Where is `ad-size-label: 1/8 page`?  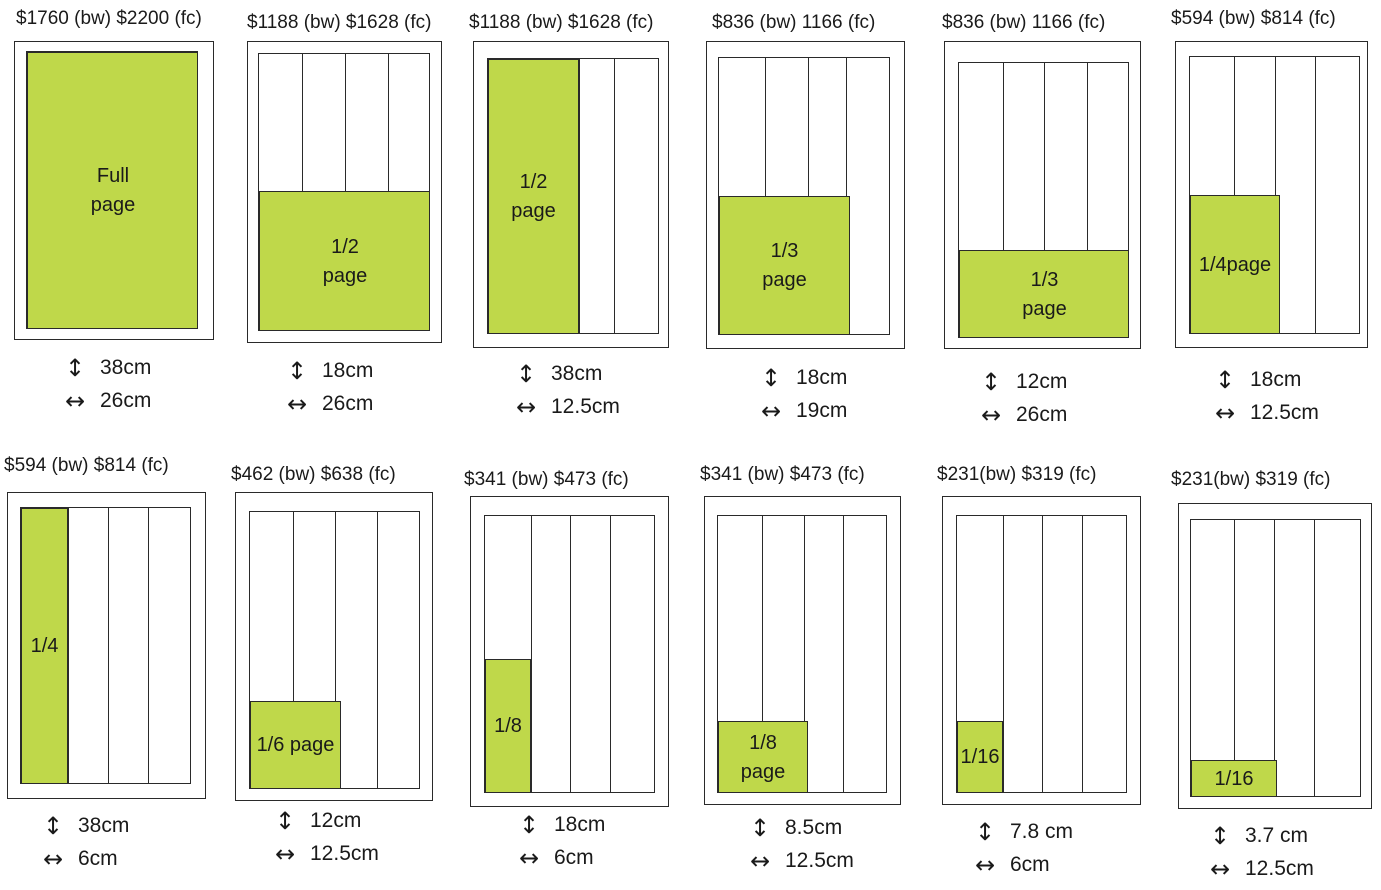 ad-size-label: 1/8 page is located at coordinates (763, 757).